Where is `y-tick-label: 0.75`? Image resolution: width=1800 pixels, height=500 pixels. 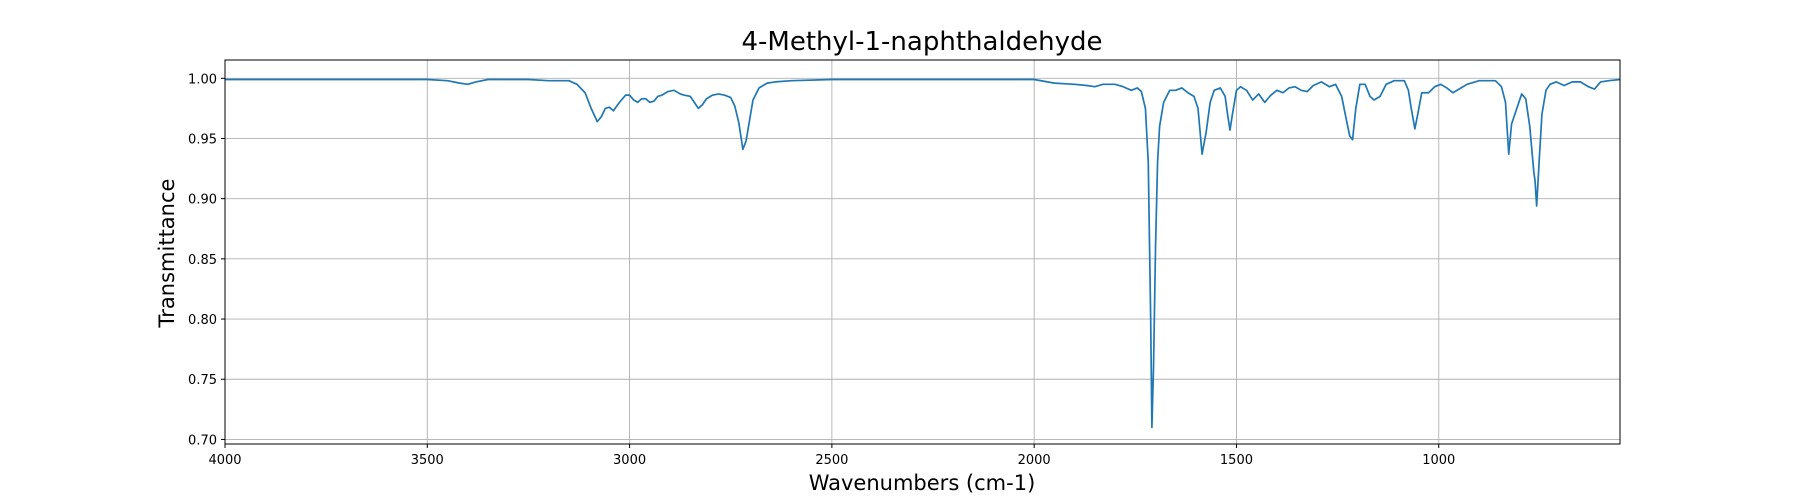
y-tick-label: 0.75 is located at coordinates (202, 380).